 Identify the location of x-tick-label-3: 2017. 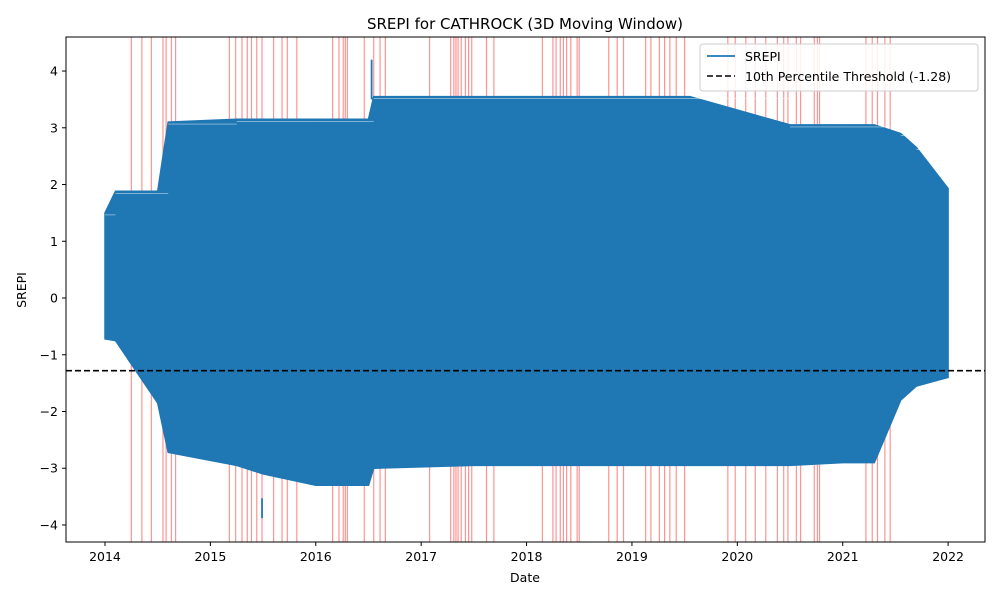
(421, 556).